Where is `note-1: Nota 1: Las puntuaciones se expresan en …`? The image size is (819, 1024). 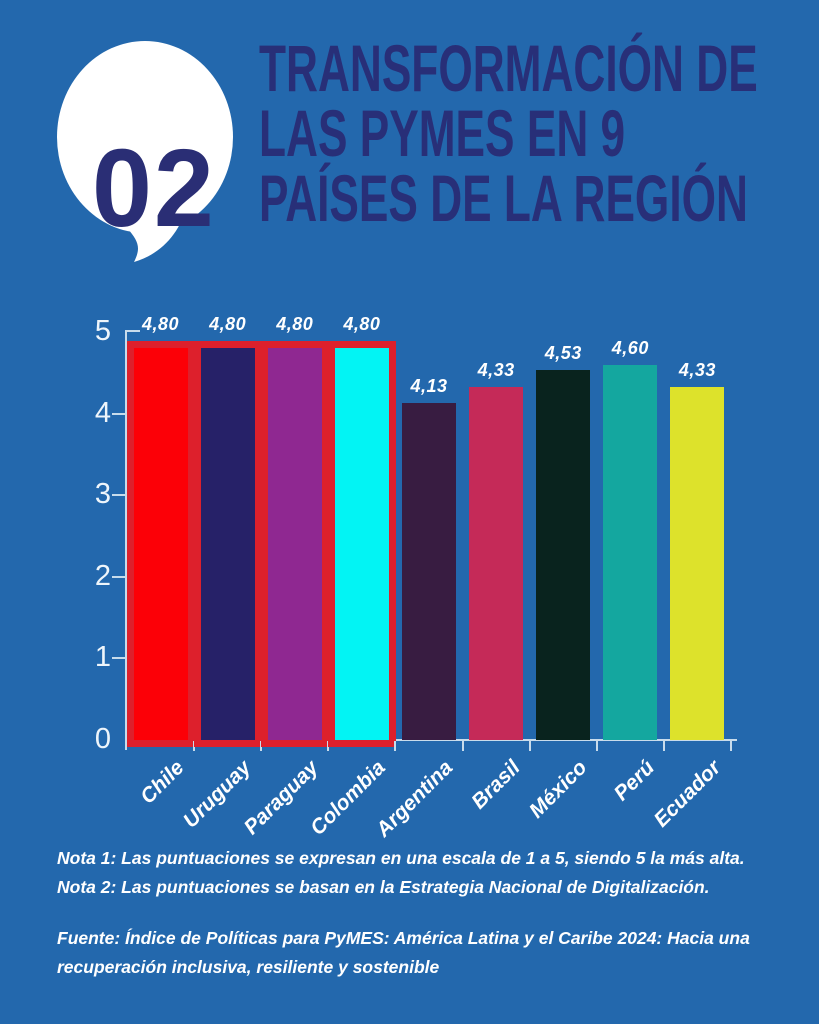
note-1: Nota 1: Las puntuaciones se expresan en … is located at coordinates (401, 858).